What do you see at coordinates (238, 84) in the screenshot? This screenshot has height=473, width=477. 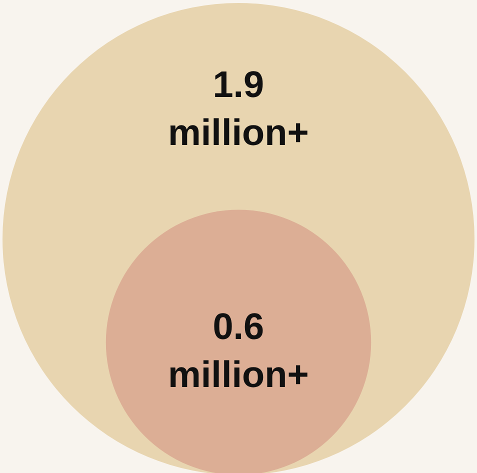 I see `data-label: 1.9` at bounding box center [238, 84].